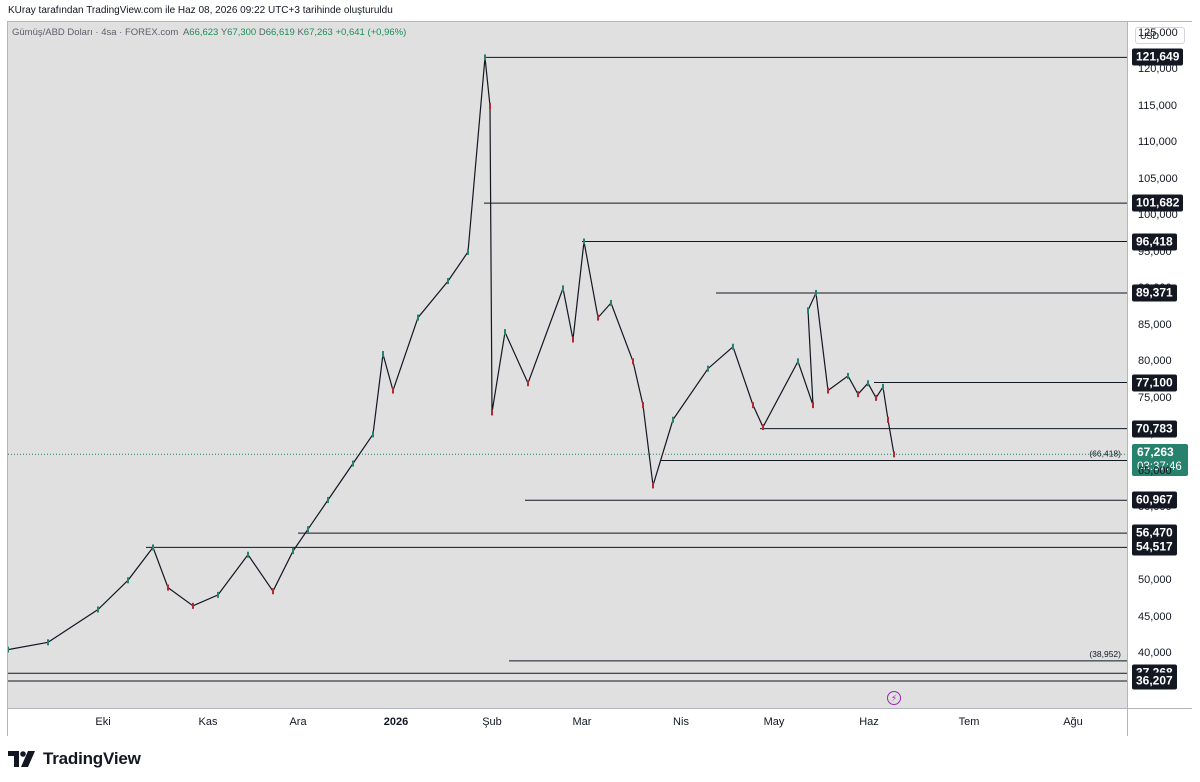 Image resolution: width=1200 pixels, height=782 pixels. What do you see at coordinates (1154, 547) in the screenshot?
I see `level-price-tag: 54,517` at bounding box center [1154, 547].